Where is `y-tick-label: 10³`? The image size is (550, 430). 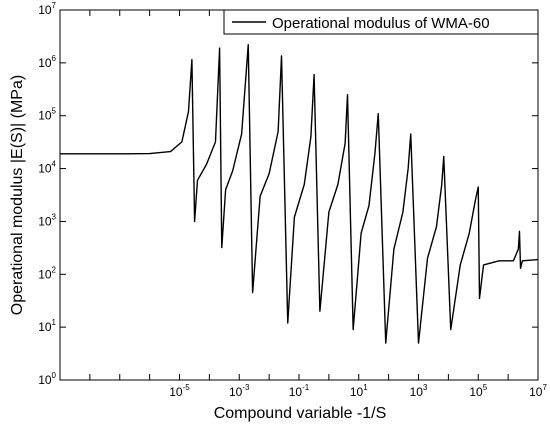 y-tick-label: 10³ is located at coordinates (47, 220).